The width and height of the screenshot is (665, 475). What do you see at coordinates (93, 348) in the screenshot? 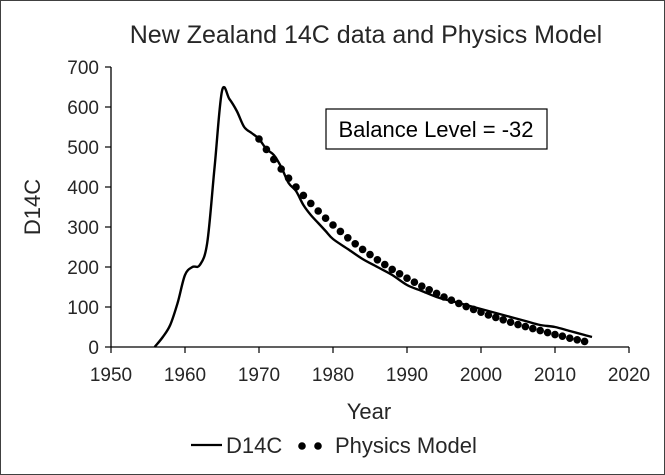
I see `y-tick-label: 0` at bounding box center [93, 348].